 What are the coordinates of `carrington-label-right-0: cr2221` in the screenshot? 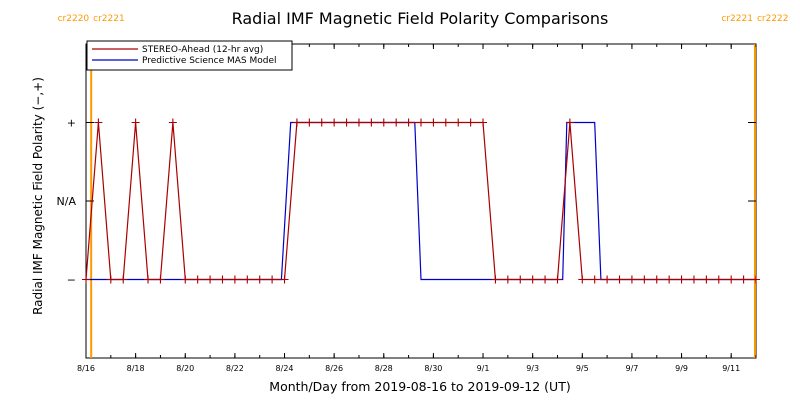 It's located at (109, 19).